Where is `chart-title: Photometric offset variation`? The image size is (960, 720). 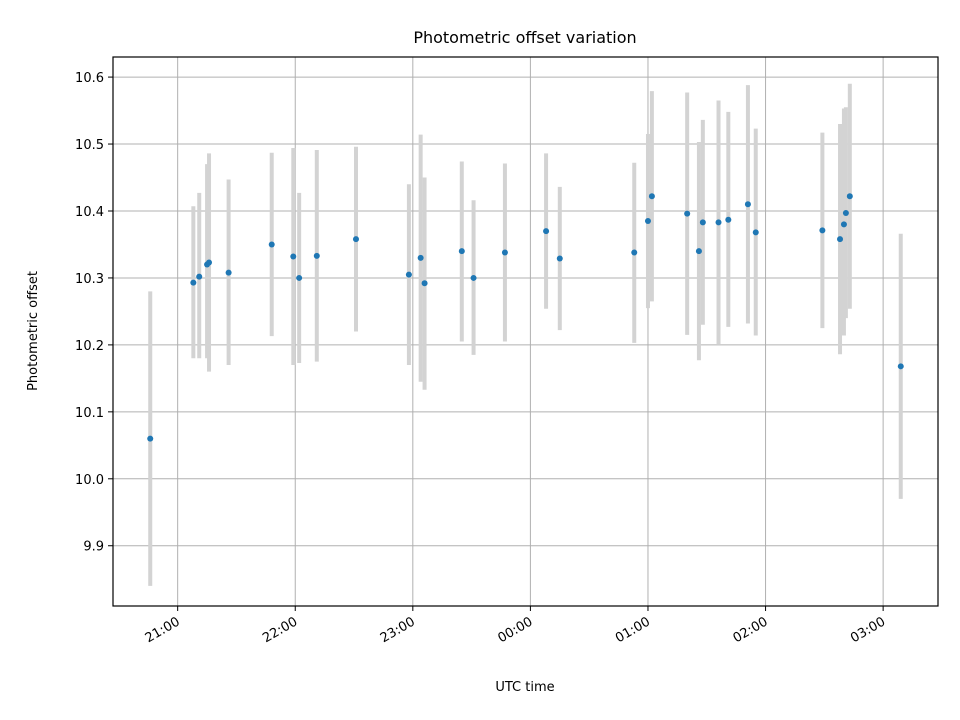
chart-title: Photometric offset variation is located at coordinates (524, 37).